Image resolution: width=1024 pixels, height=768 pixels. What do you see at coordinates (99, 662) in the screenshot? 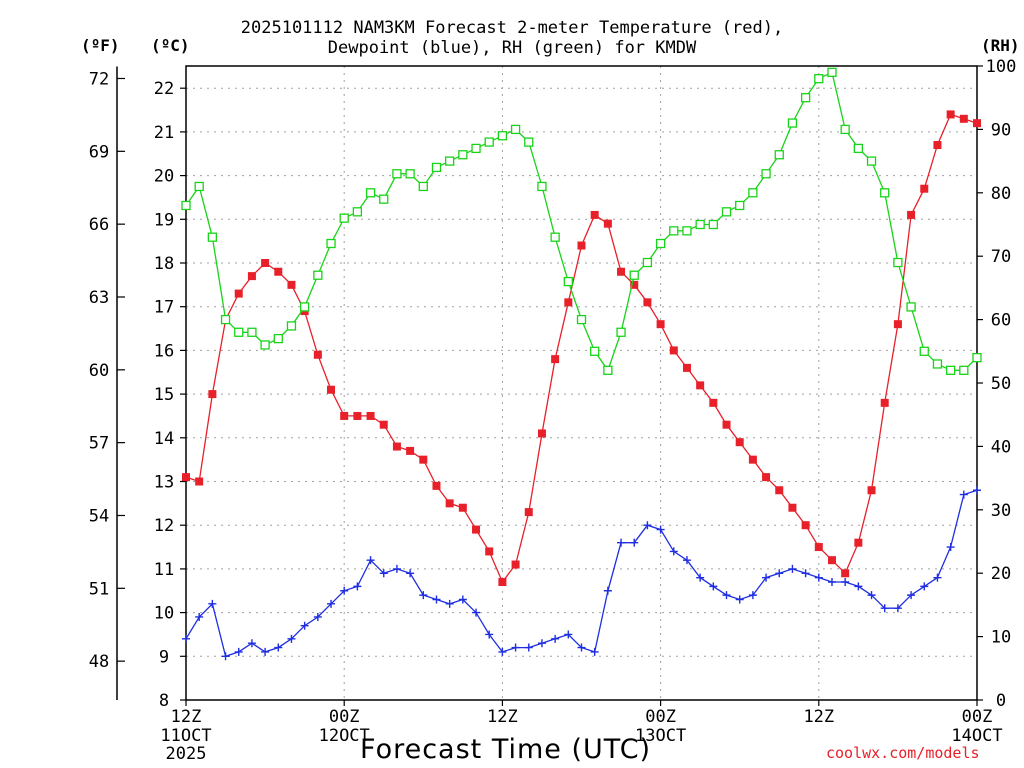
I see `fahrenheit-tick-label: 48` at bounding box center [99, 662].